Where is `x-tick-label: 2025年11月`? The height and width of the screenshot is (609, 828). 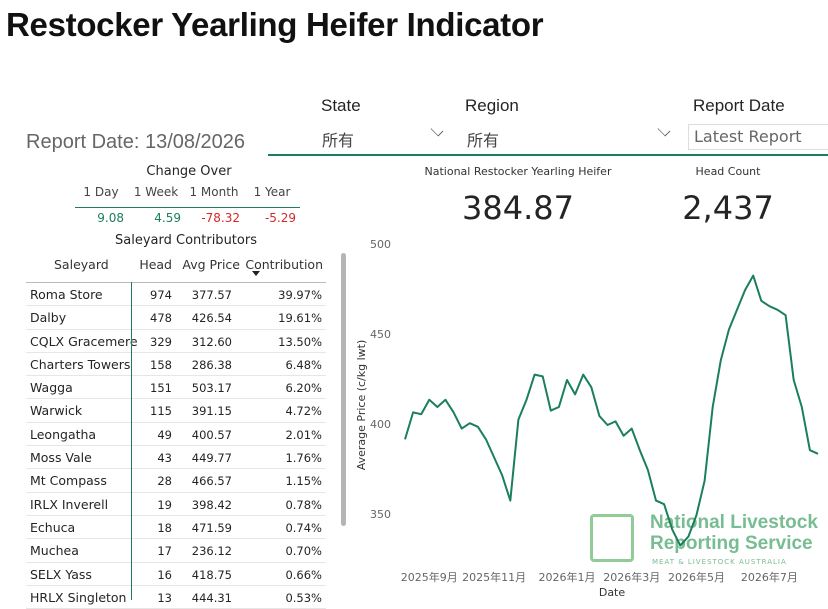
x-tick-label: 2025年11月 is located at coordinates (494, 577).